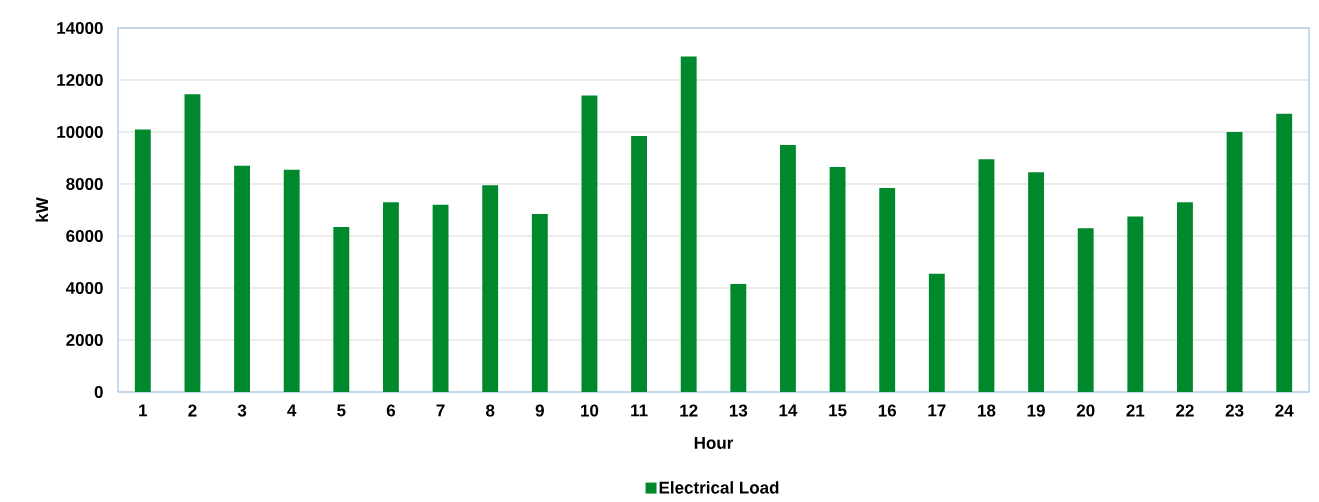 This screenshot has height=502, width=1319. What do you see at coordinates (292, 410) in the screenshot?
I see `x-tick-label: 4` at bounding box center [292, 410].